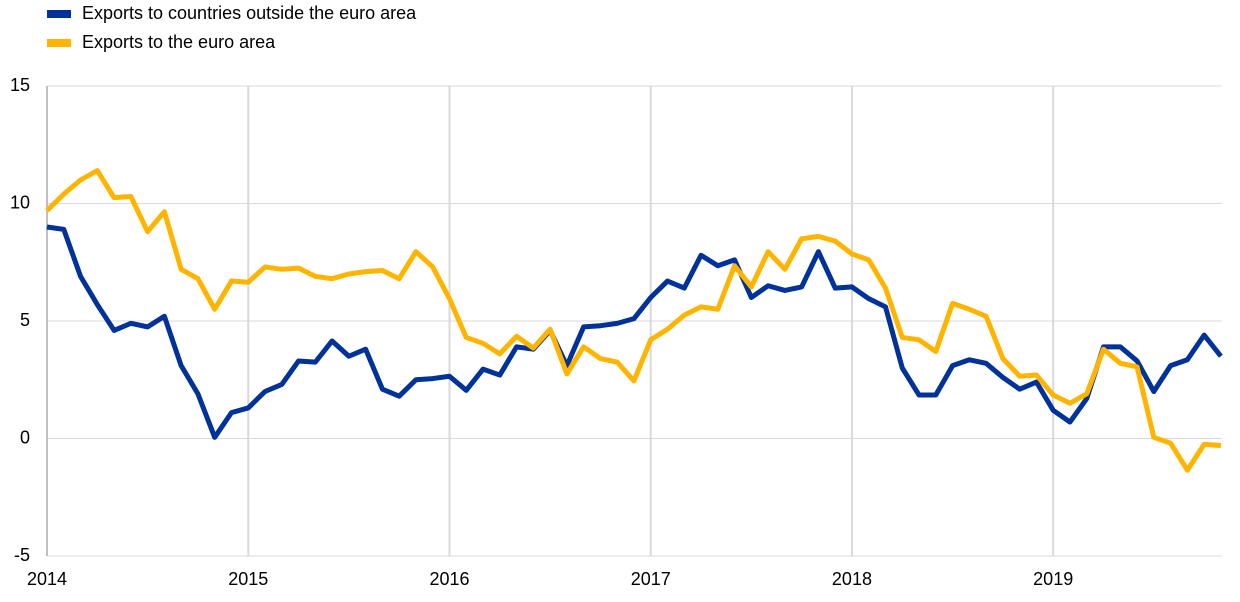  Describe the element at coordinates (20, 85) in the screenshot. I see `y-tick-label: 15` at that location.